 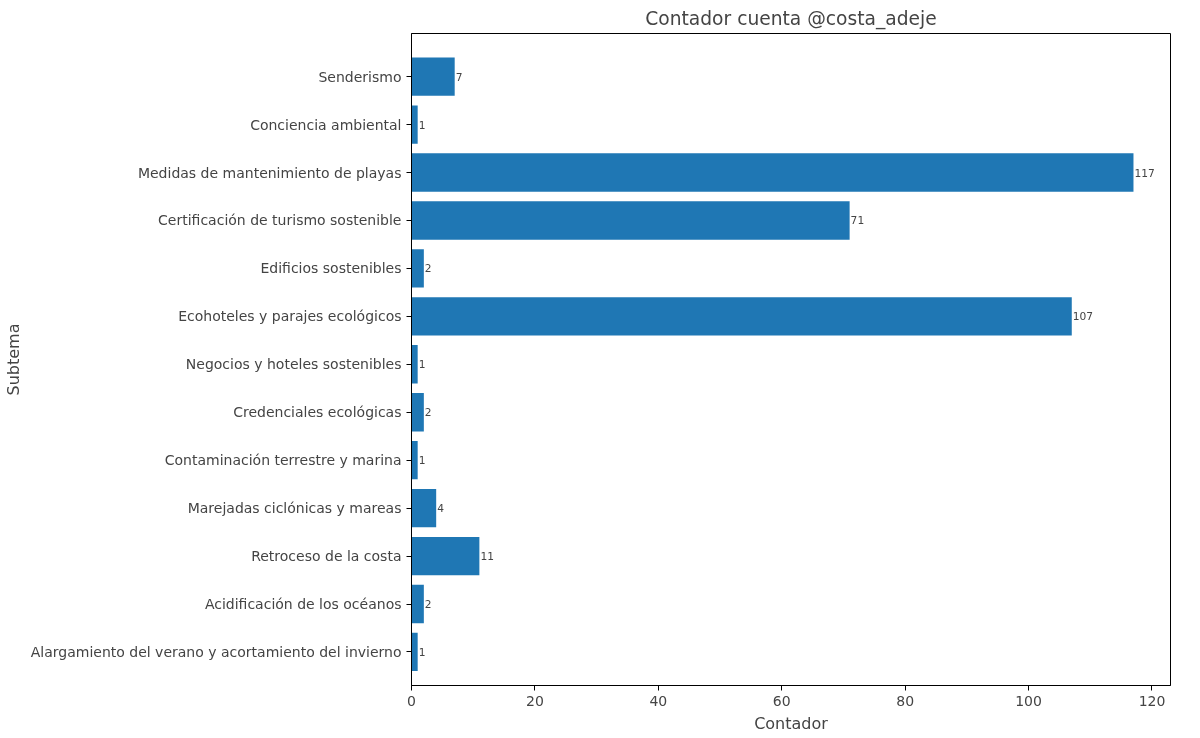 I want to click on y-tick-label: Senderismo, so click(x=360, y=76).